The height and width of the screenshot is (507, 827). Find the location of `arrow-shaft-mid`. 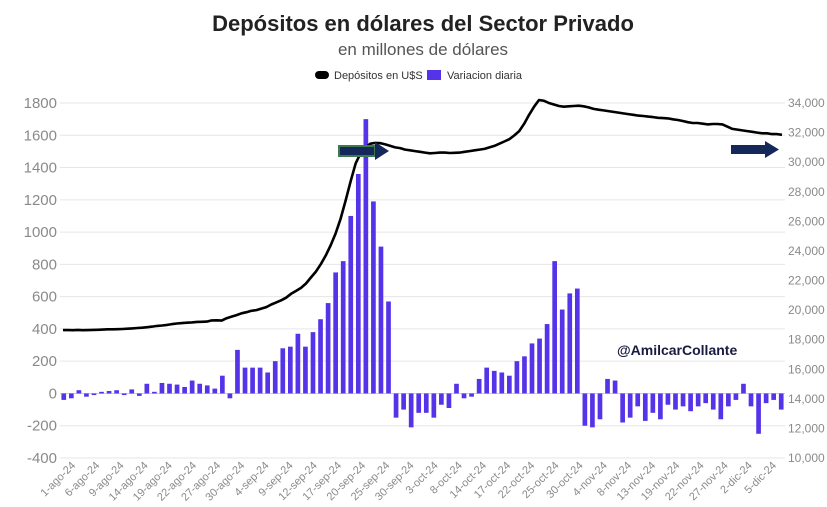

arrow-shaft-mid is located at coordinates (357, 151).